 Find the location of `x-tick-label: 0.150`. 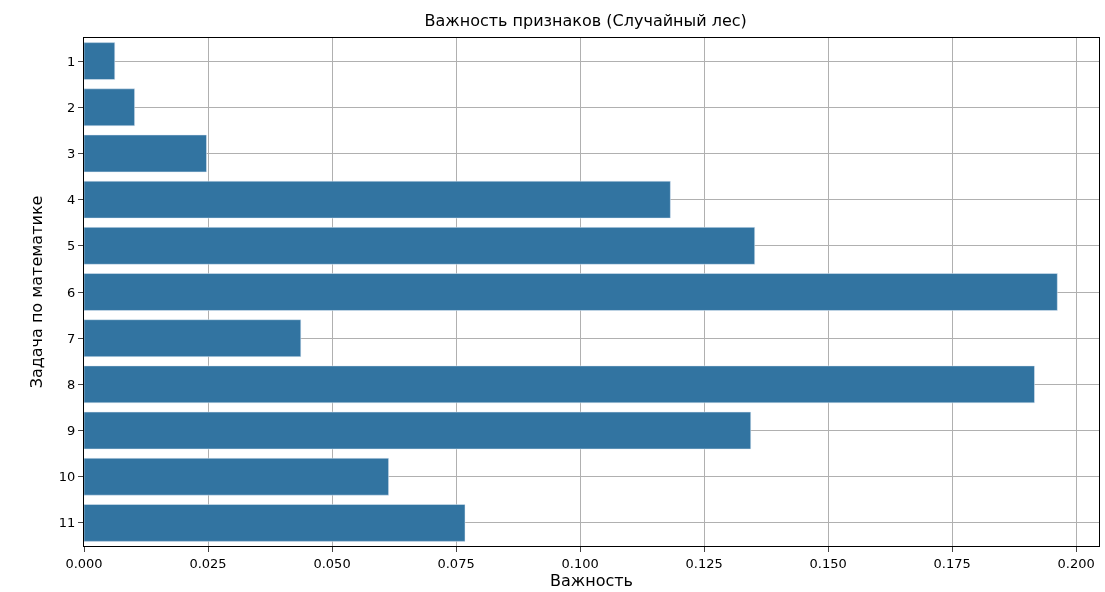

x-tick-label: 0.150 is located at coordinates (828, 563).